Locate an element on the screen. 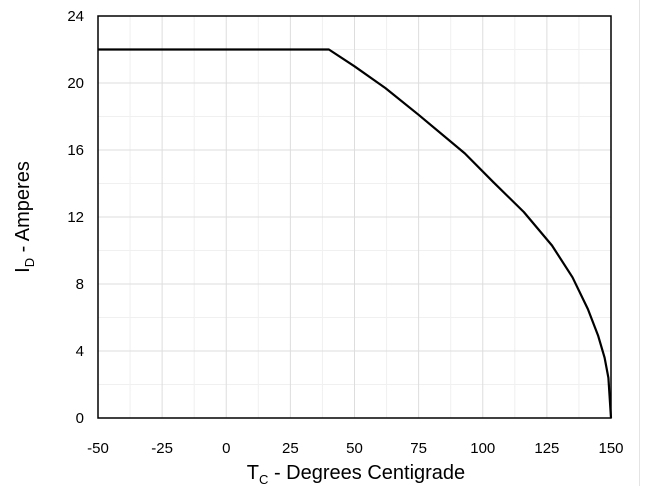  x-tick-label: 125 is located at coordinates (546, 448).